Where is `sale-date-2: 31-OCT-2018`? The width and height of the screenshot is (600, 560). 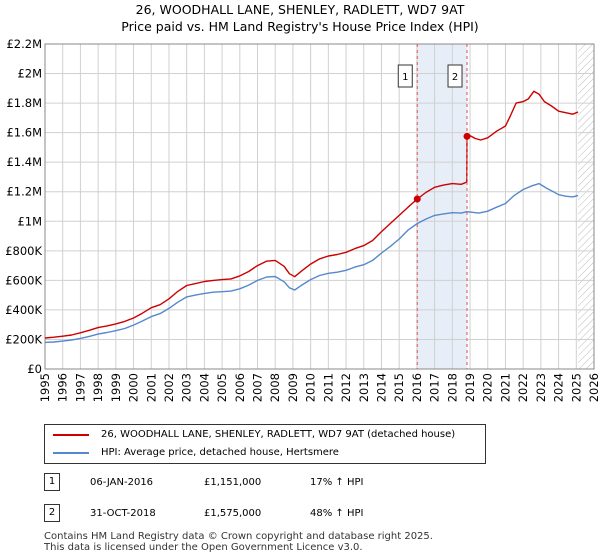
sale-date-2: 31-OCT-2018 is located at coordinates (123, 513).